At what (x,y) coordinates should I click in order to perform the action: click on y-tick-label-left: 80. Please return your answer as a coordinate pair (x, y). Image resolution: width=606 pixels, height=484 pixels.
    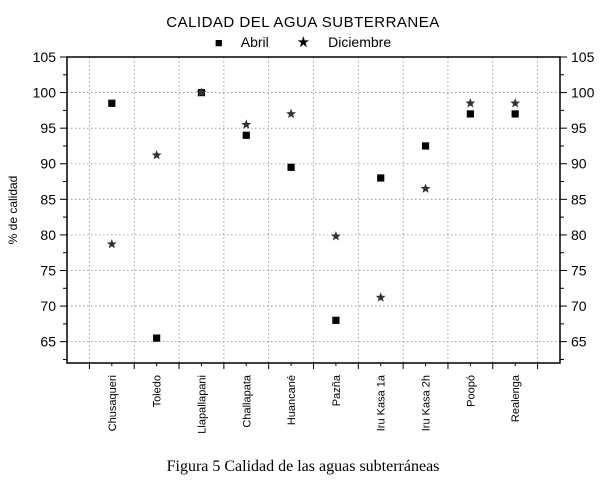
    Looking at the image, I should click on (48, 235).